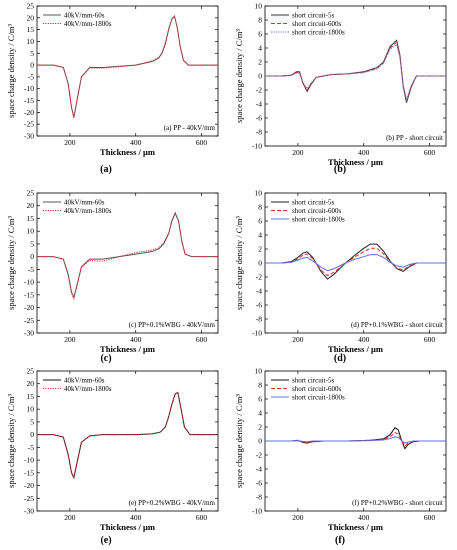 This screenshot has width=457, height=550. I want to click on y-tick-label: 2, so click(260, 427).